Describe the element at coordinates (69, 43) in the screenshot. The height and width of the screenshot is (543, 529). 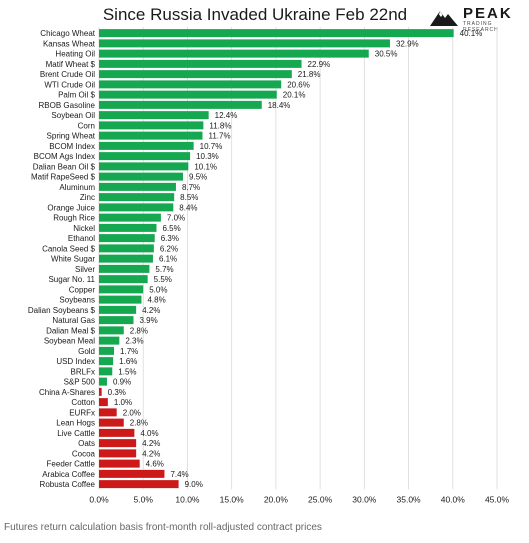
I see `category-label: Kansas Wheat` at that location.